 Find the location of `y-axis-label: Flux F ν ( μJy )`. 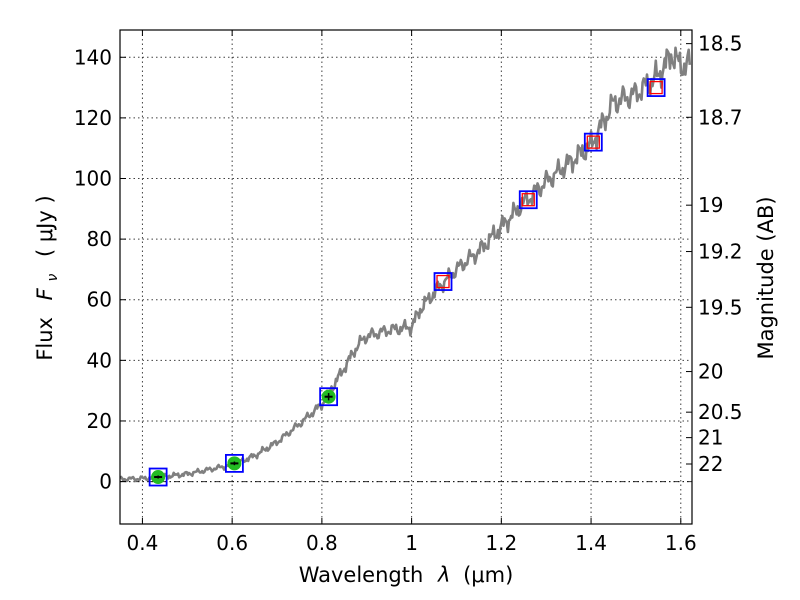

y-axis-label: Flux F ν ( μJy ) is located at coordinates (47, 277).